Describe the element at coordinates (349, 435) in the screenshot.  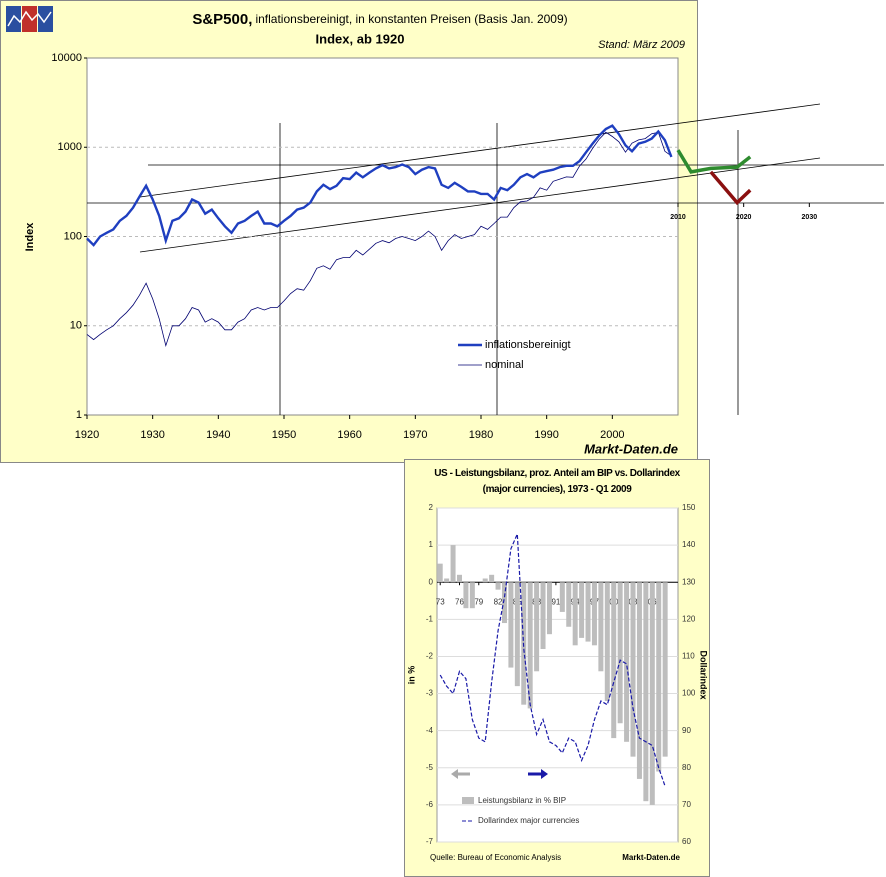
I see `x-tick-label: 1960` at that location.